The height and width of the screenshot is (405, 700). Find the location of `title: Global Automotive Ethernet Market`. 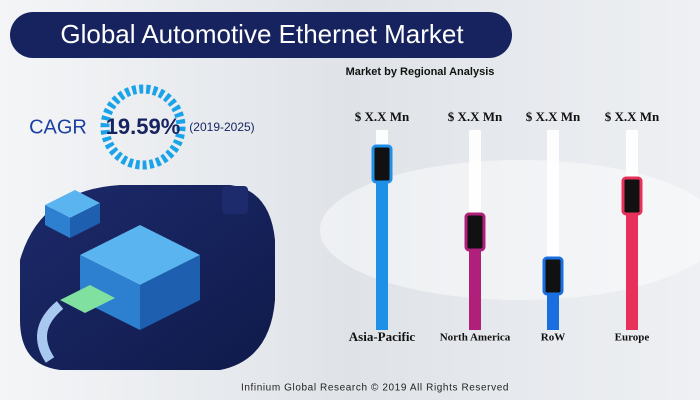

title: Global Automotive Ethernet Market is located at coordinates (262, 34).